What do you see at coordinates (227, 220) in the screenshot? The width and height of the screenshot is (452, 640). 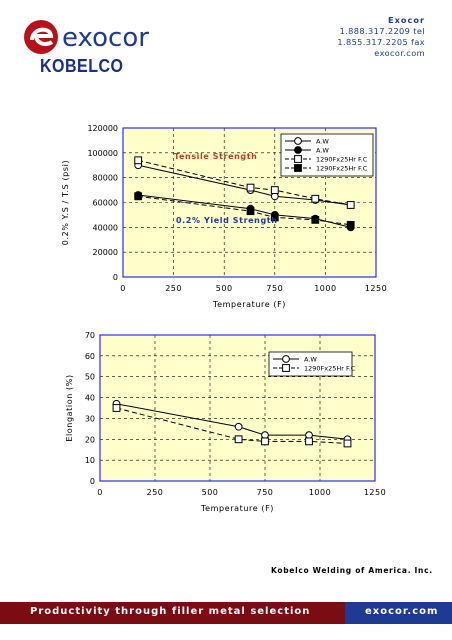 I see `chart-annotation: 0.2% Yield Strength` at bounding box center [227, 220].